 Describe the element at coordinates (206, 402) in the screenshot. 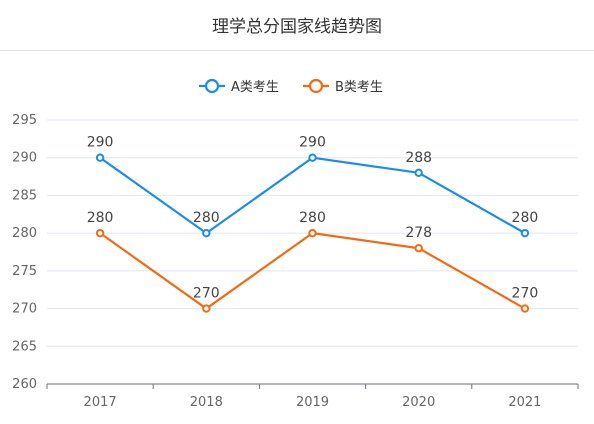

I see `x-tick-label: 2018` at that location.